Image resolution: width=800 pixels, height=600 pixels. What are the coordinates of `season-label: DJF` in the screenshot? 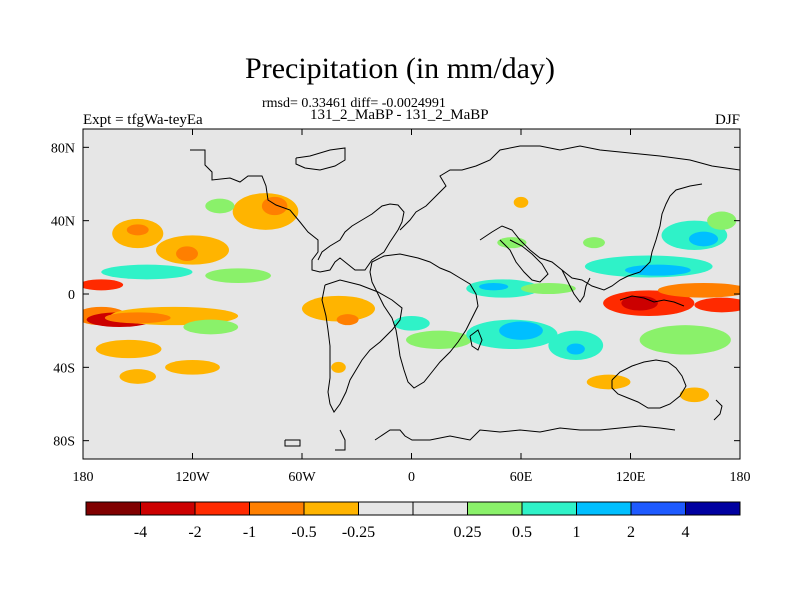 It's located at (727, 120).